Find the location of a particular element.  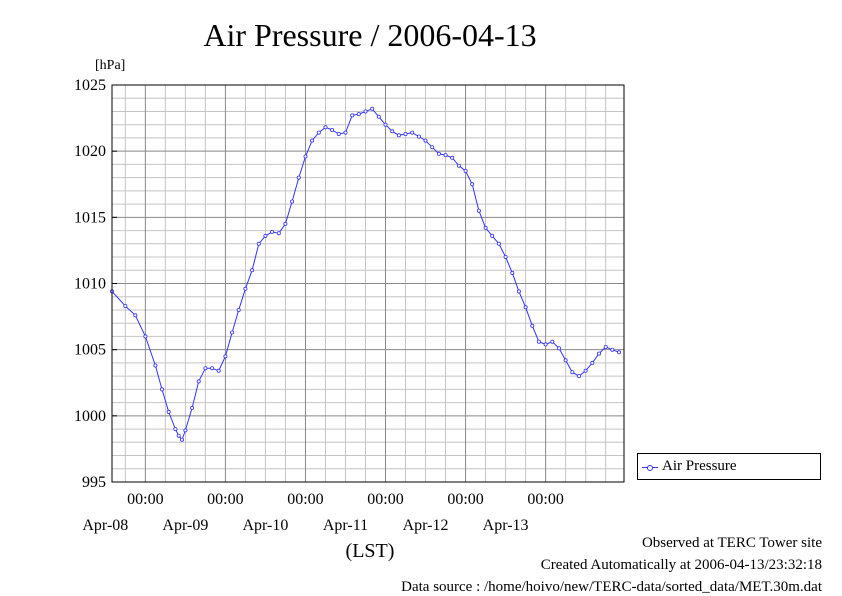

x-tick-label-date: Apr-08 is located at coordinates (105, 525).